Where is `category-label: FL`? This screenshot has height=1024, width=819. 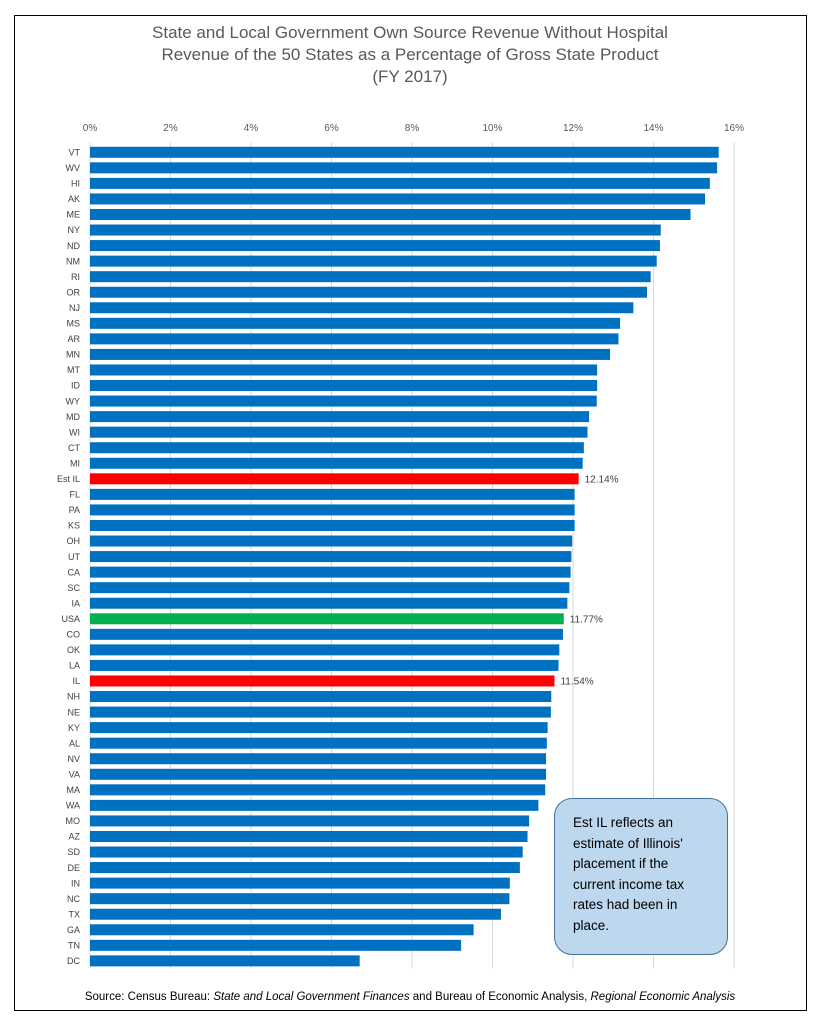
category-label: FL is located at coordinates (74, 495).